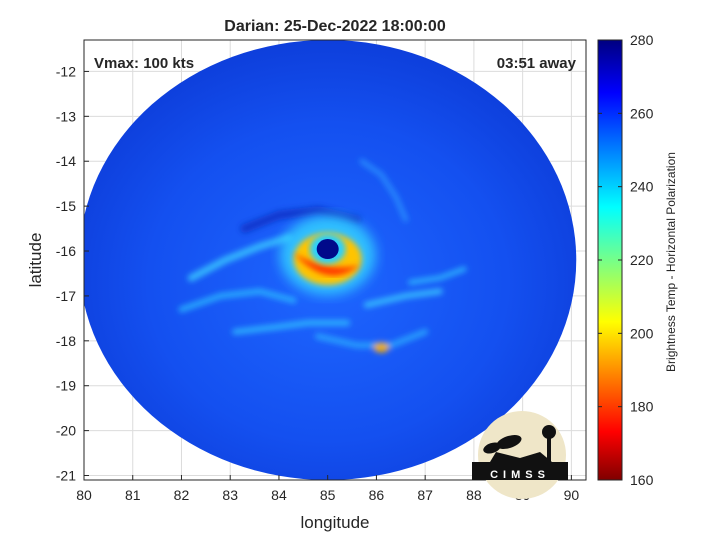 This screenshot has width=720, height=540. I want to click on y-axis: -12 -13 -14 -15 -16 -17 -18 -19 -20 -21, so click(72, 273).